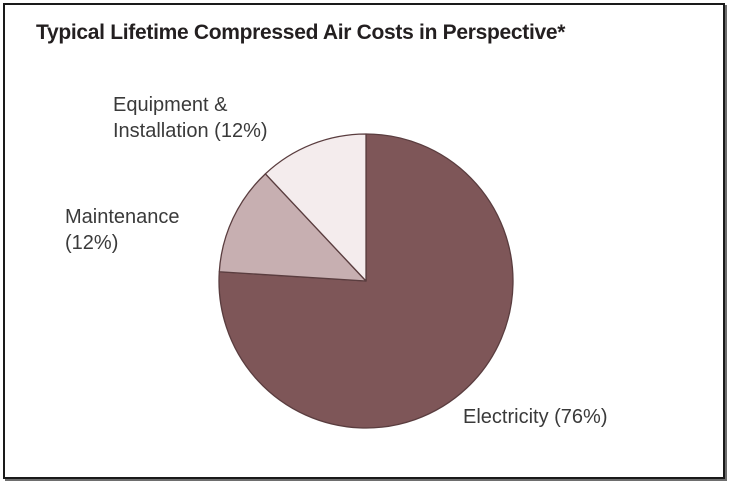 The width and height of the screenshot is (731, 485). I want to click on pie-slice-maintenance, so click(292, 227).